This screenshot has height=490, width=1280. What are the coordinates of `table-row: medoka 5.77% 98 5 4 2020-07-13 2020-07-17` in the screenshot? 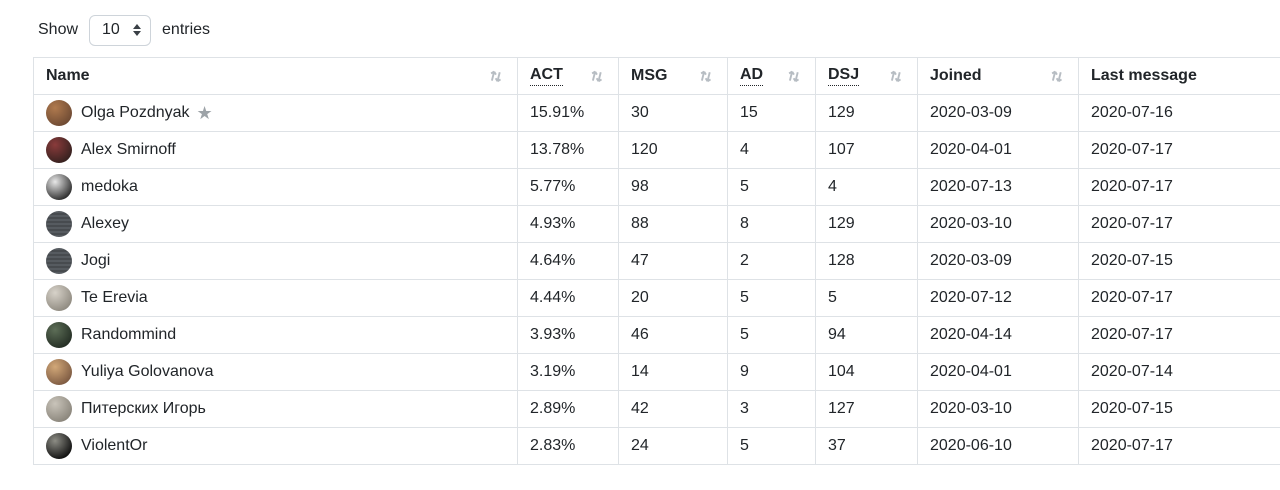 It's located at (656, 187).